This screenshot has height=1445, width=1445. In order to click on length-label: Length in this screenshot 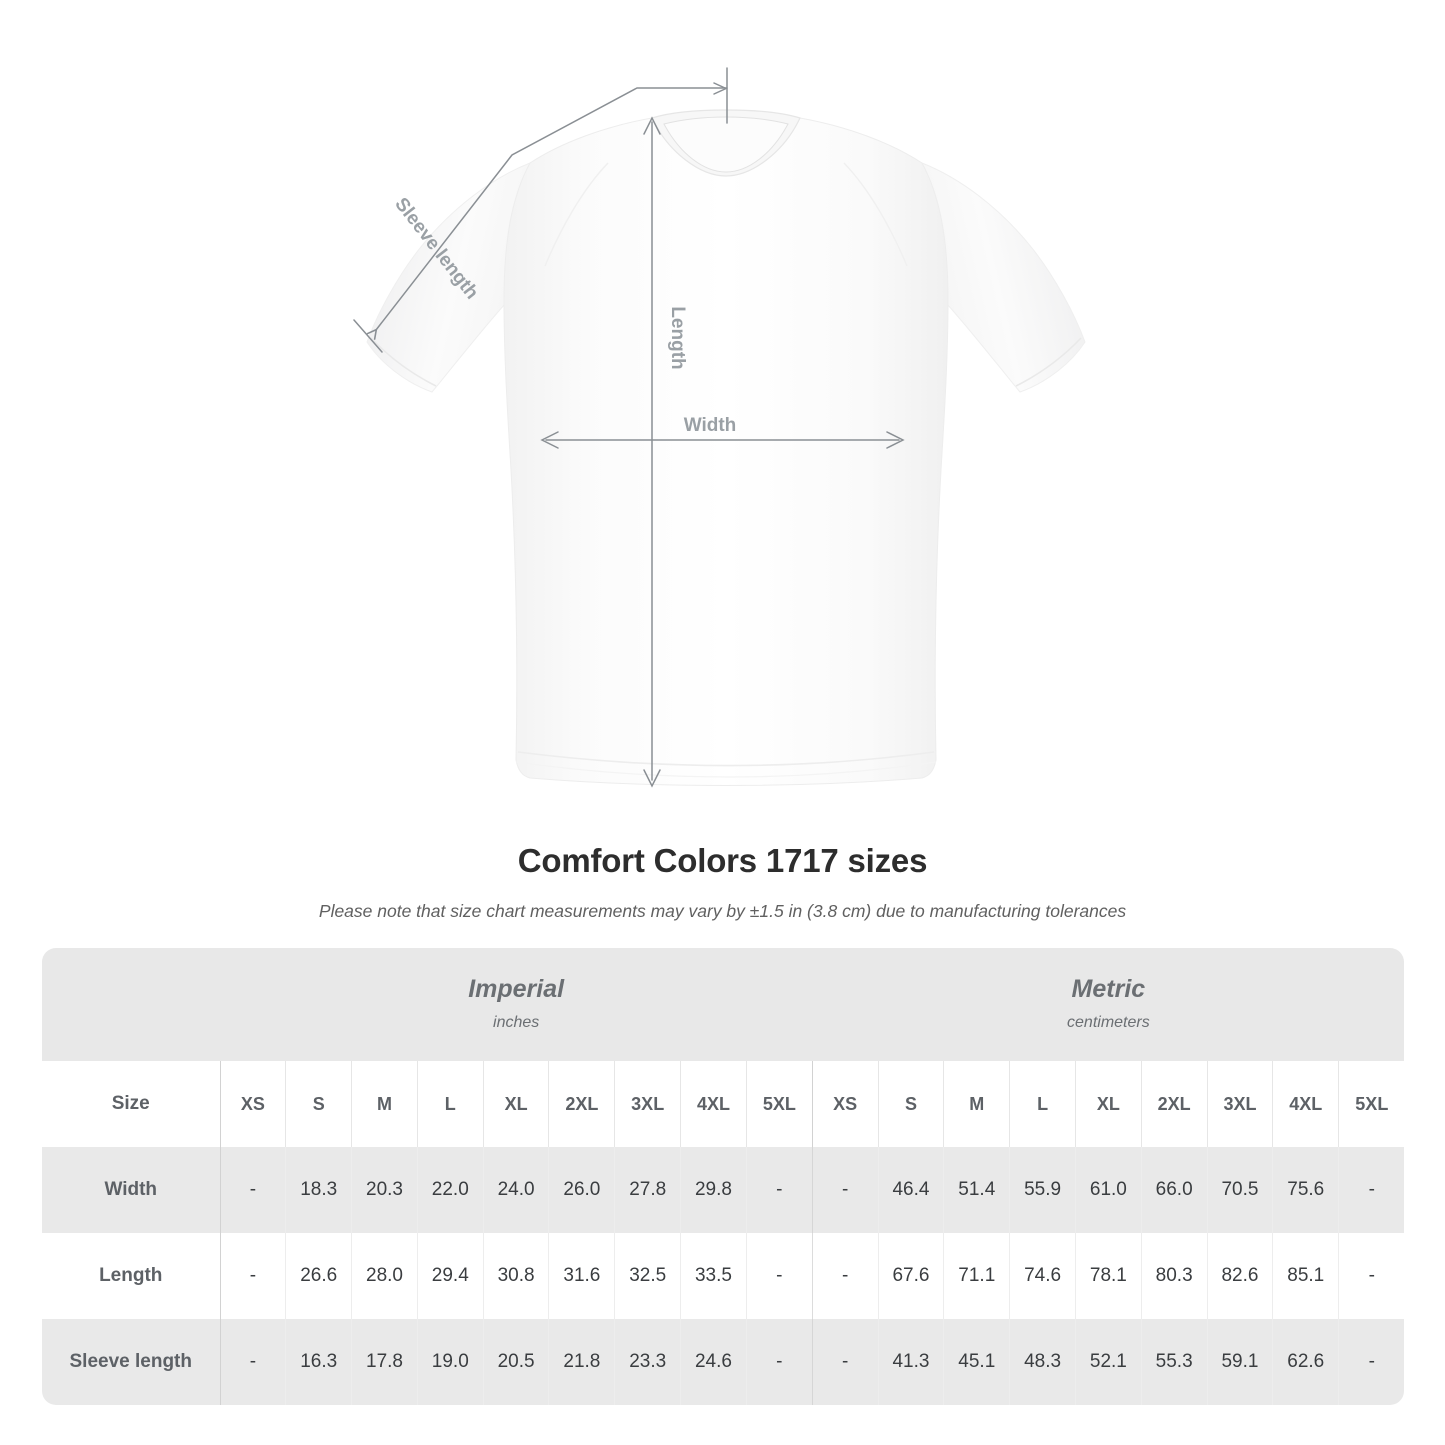, I will do `click(677, 337)`.